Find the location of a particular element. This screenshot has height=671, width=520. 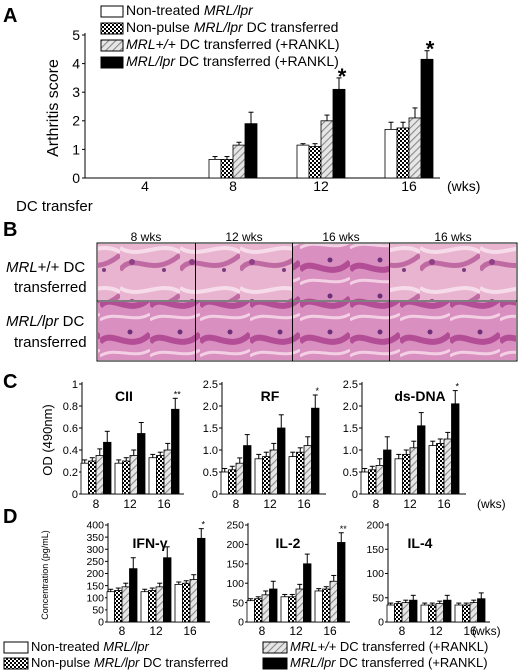

il2-x-tick-label: 12 is located at coordinates (296, 631).